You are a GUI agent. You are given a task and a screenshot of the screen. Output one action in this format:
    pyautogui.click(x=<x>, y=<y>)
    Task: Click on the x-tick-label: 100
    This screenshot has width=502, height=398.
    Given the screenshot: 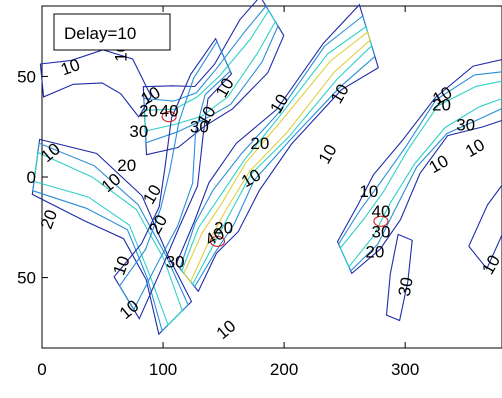 What is the action you would take?
    pyautogui.click(x=163, y=369)
    